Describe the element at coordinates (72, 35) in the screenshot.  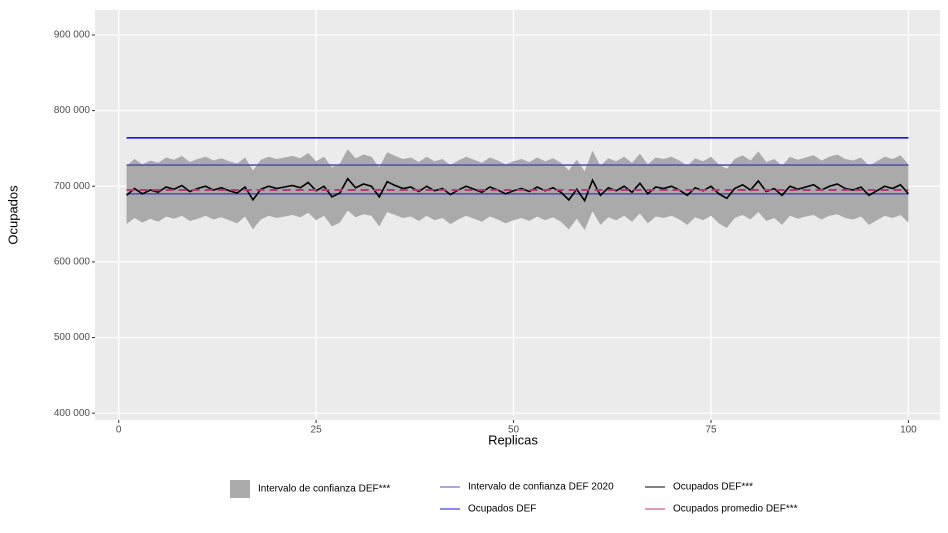
I see `y-tick-label: 900 000` at that location.